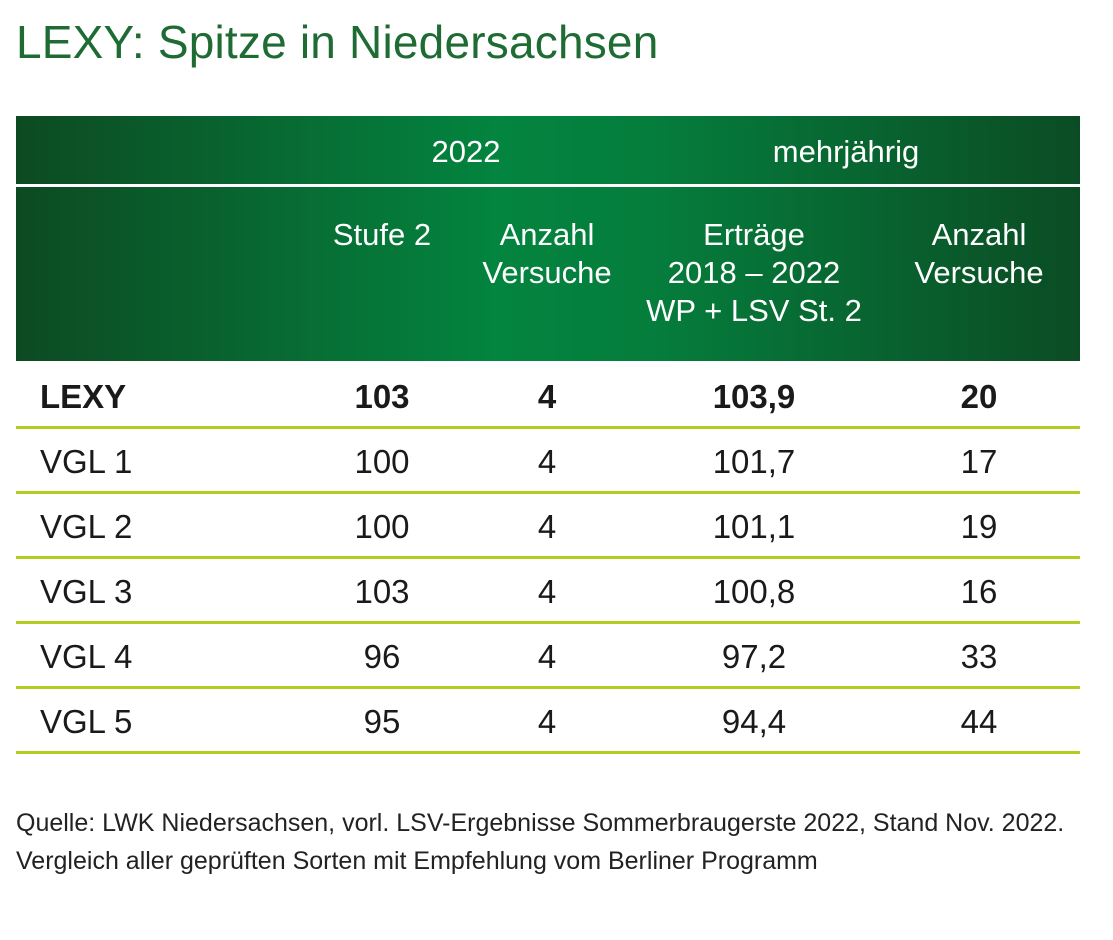 This screenshot has height=940, width=1113. What do you see at coordinates (466, 151) in the screenshot?
I see `group-header-2022: 2022` at bounding box center [466, 151].